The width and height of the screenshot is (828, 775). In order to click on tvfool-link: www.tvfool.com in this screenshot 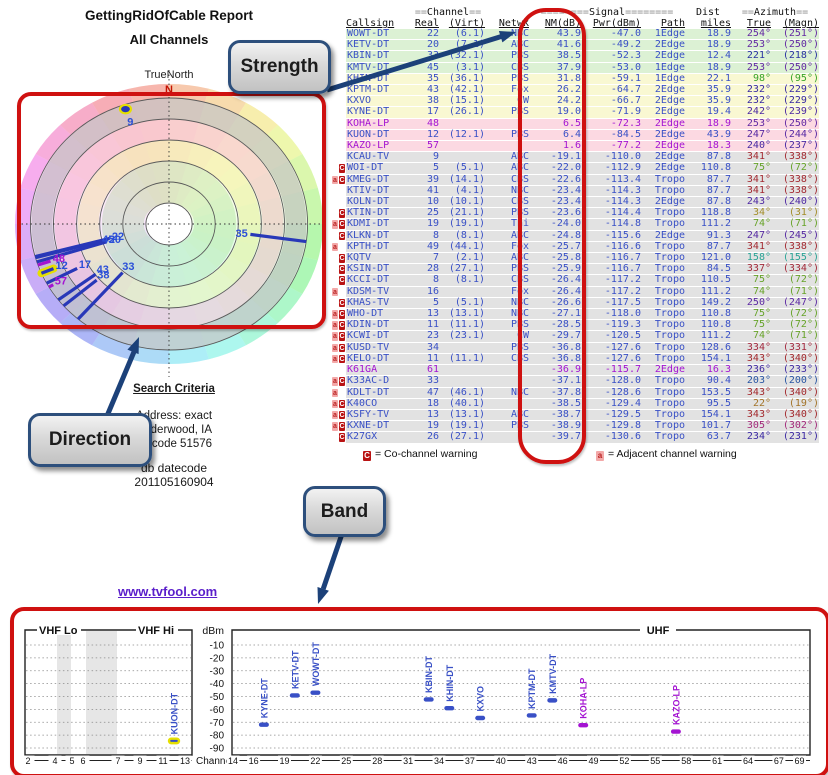, I will do `click(168, 591)`.